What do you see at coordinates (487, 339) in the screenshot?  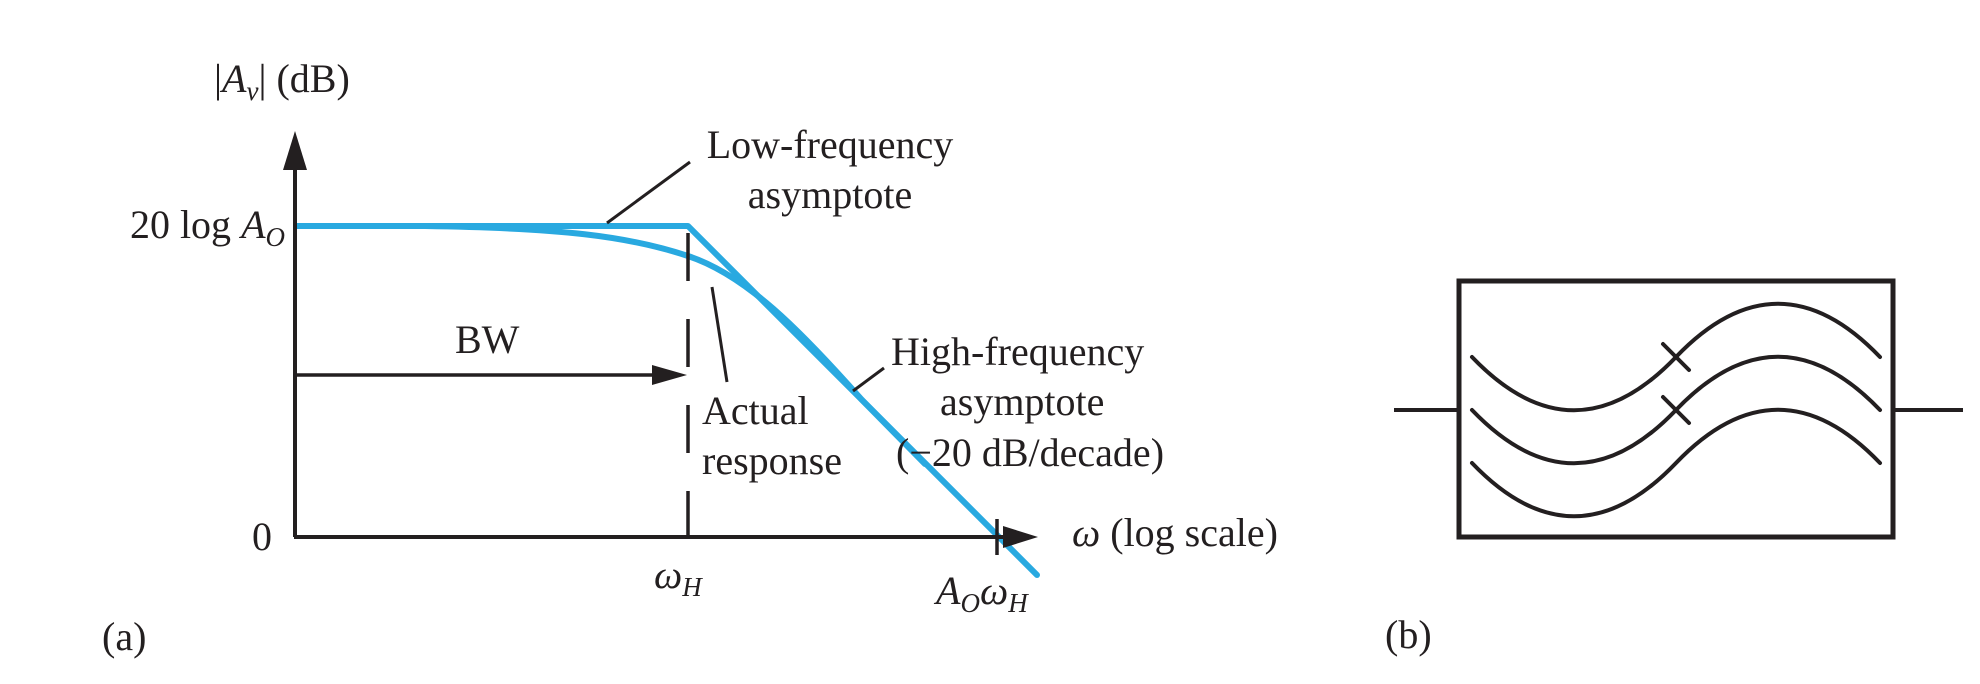 I see `bandwidth-label: BW` at bounding box center [487, 339].